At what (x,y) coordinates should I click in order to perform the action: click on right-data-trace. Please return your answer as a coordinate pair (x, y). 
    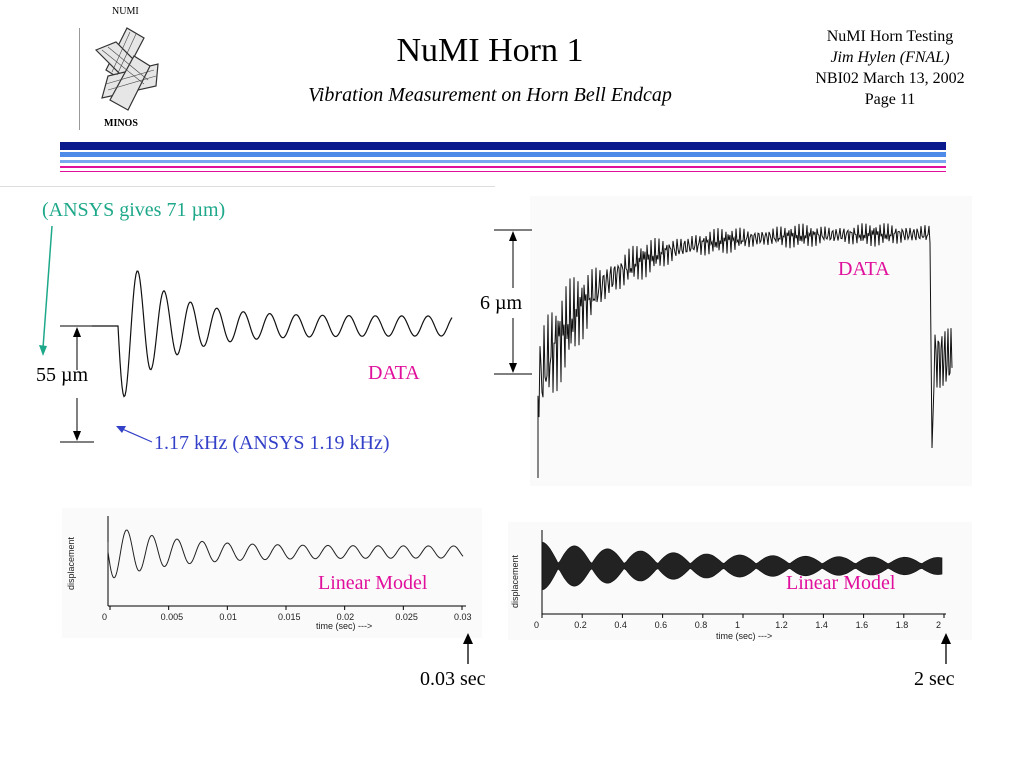
    Looking at the image, I should click on (745, 350).